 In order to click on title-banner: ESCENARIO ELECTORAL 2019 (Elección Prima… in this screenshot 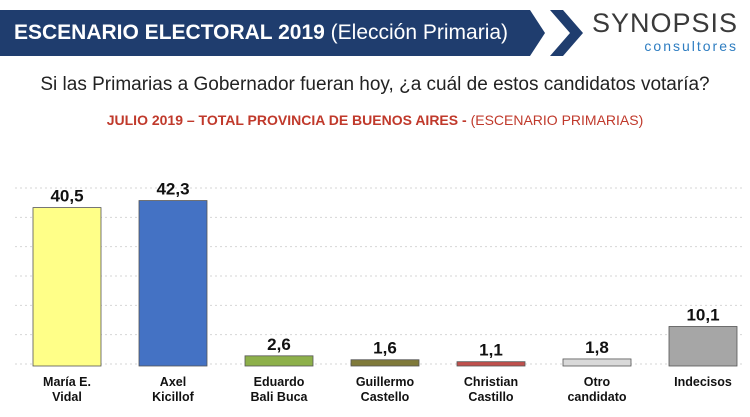, I will do `click(272, 33)`.